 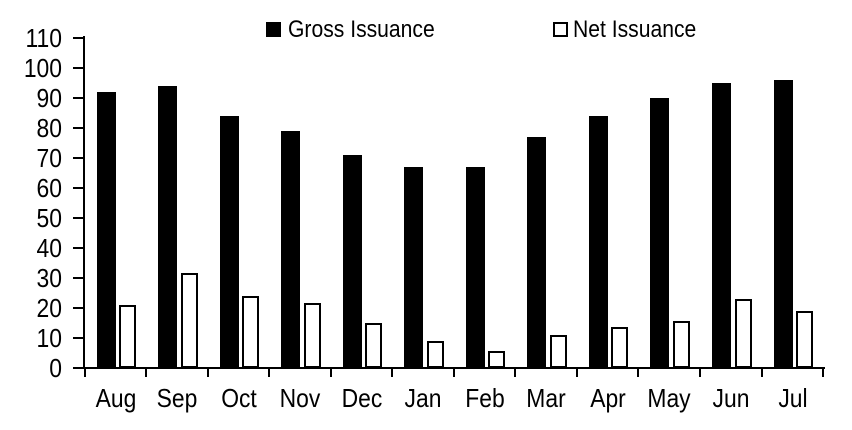 What do you see at coordinates (43, 68) in the screenshot?
I see `y-axis-tick-label: 100` at bounding box center [43, 68].